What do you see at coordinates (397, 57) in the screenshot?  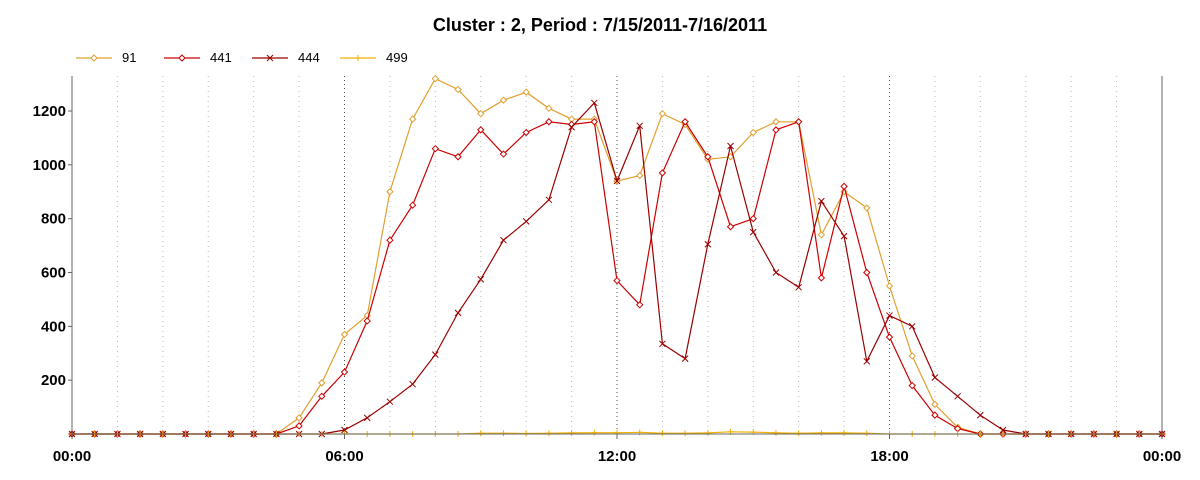 I see `legend-label: 499` at bounding box center [397, 57].